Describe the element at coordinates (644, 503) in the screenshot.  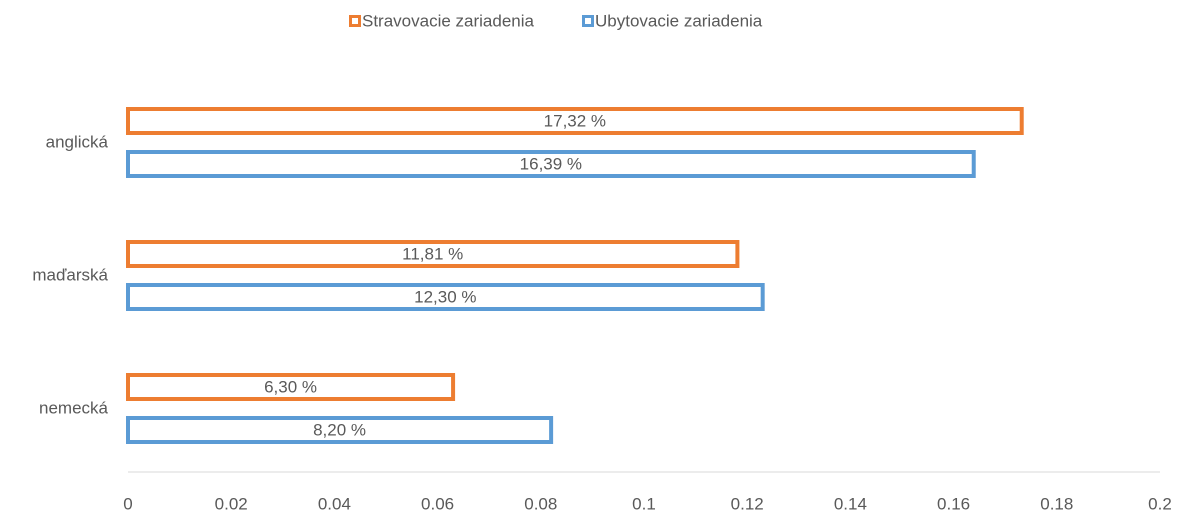
I see `x-tick-label: 0.1` at that location.